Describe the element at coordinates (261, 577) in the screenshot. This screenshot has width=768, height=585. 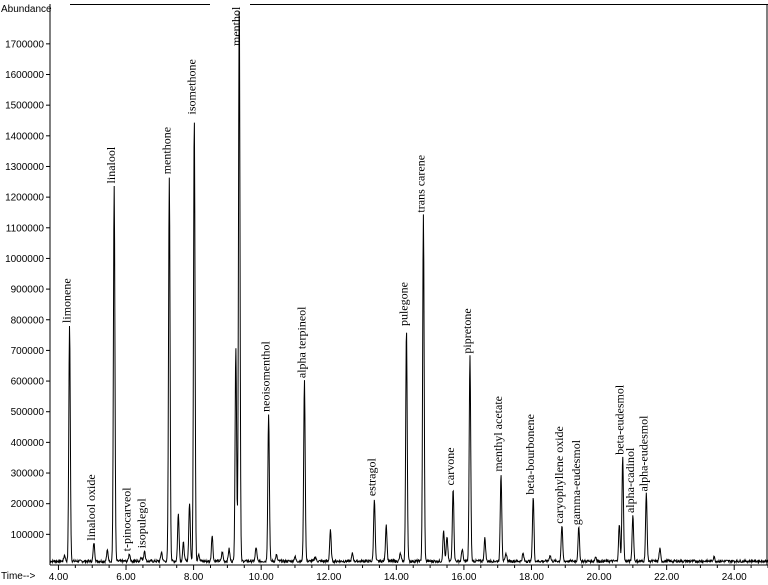
I see `x-tick-label: 10.00` at that location.